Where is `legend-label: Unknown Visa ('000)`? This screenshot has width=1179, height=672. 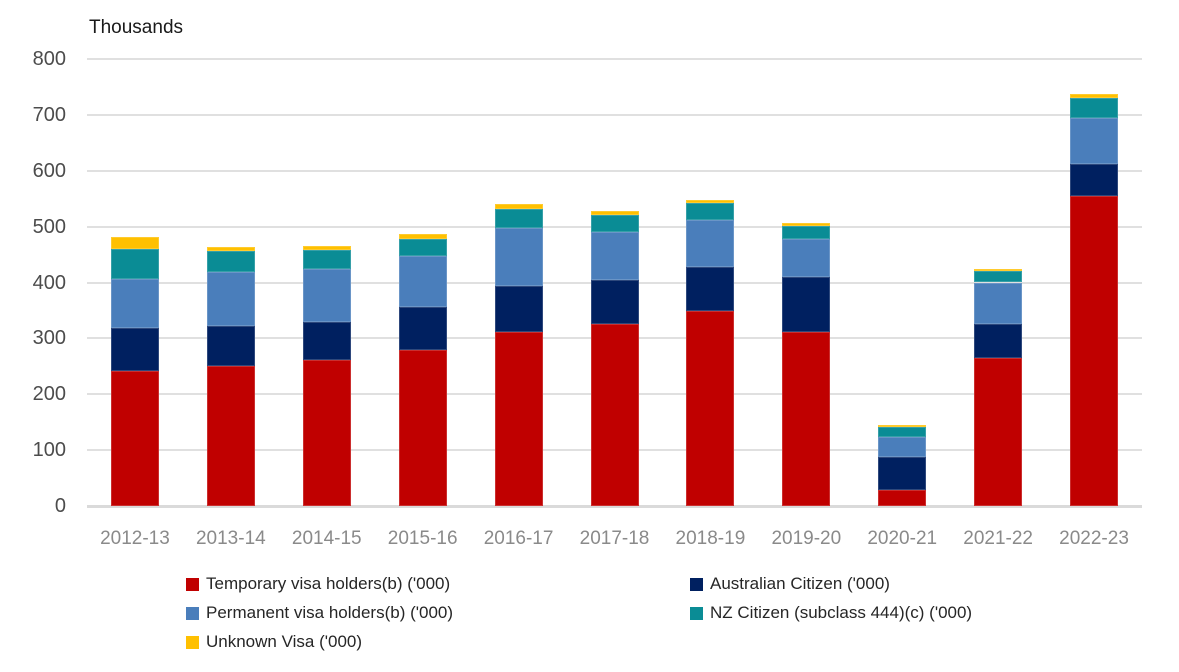
legend-label: Unknown Visa ('000) is located at coordinates (284, 641).